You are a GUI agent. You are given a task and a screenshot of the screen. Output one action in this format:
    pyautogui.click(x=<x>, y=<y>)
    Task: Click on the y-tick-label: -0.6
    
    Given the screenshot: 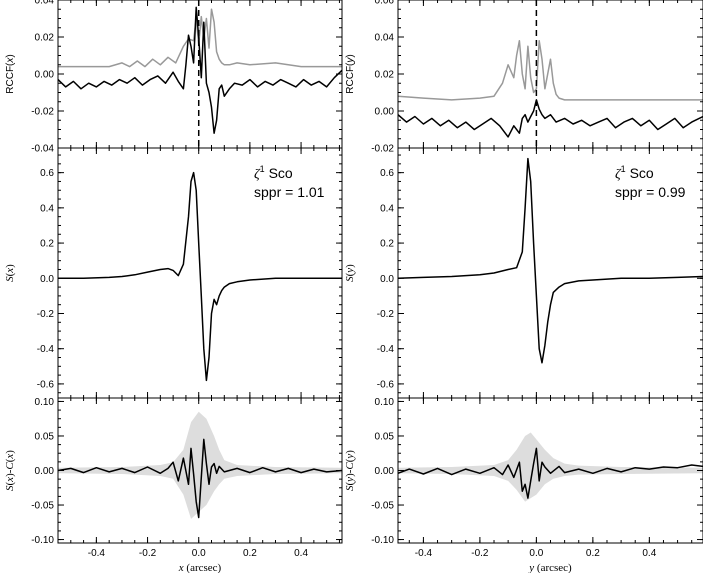 What is the action you would take?
    pyautogui.click(x=386, y=384)
    